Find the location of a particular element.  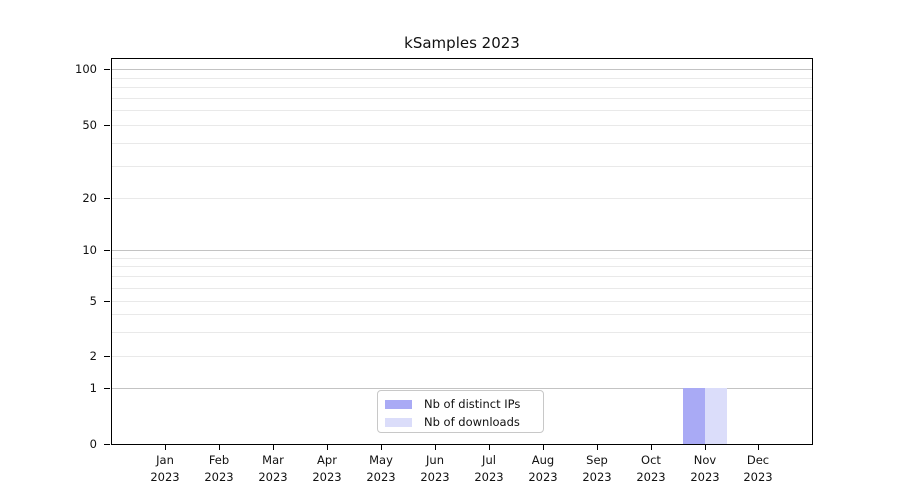

legend-entry: Nb of downloads is located at coordinates (460, 422).